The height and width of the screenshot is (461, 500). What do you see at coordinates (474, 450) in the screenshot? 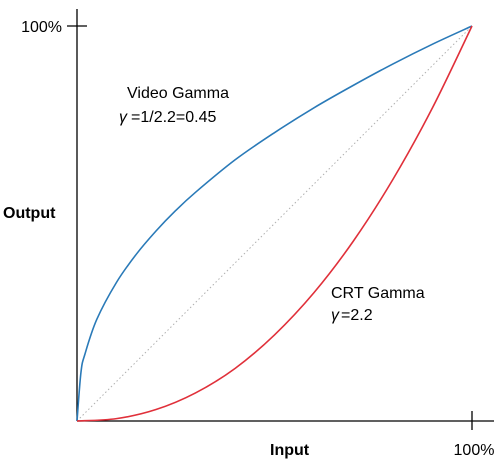
I see `x-tick-label: 100%` at bounding box center [474, 450].